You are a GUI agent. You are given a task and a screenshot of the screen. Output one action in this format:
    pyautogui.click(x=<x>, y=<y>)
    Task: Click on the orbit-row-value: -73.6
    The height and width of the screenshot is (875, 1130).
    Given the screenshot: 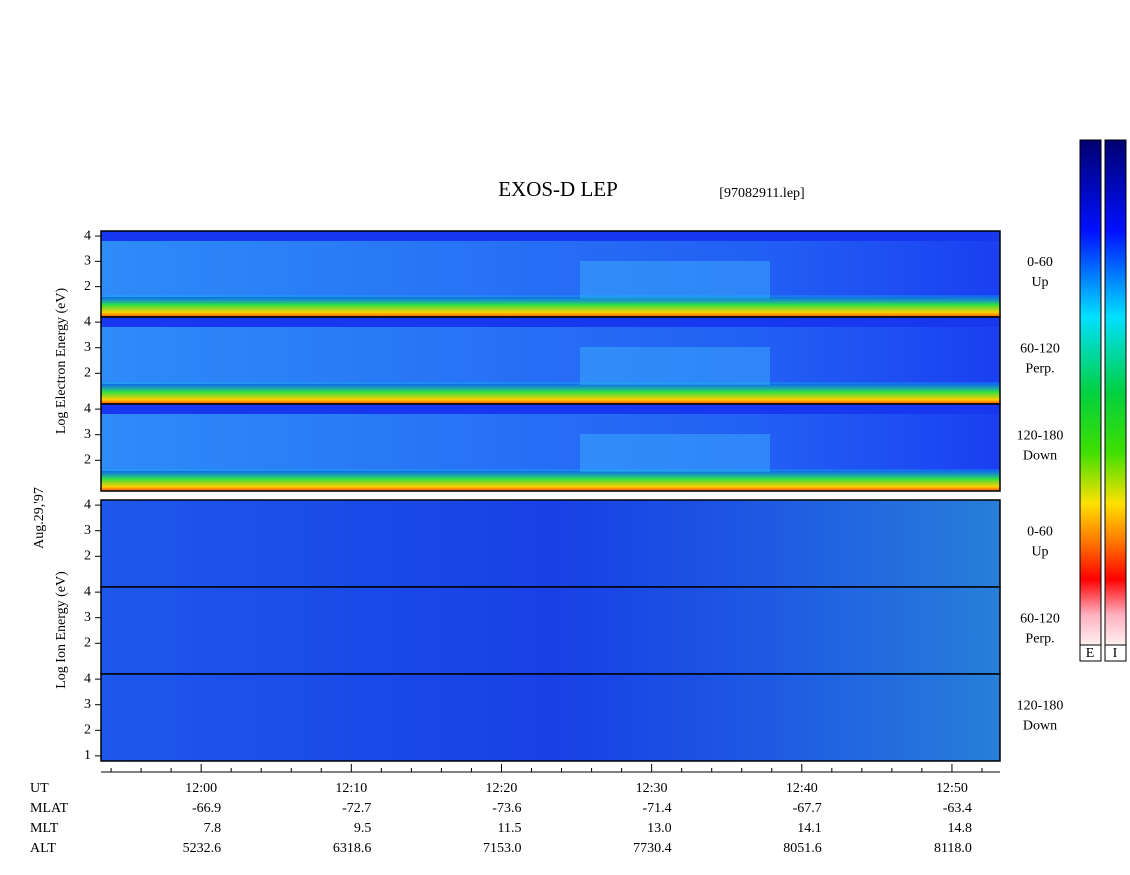 What is the action you would take?
    pyautogui.click(x=506, y=808)
    